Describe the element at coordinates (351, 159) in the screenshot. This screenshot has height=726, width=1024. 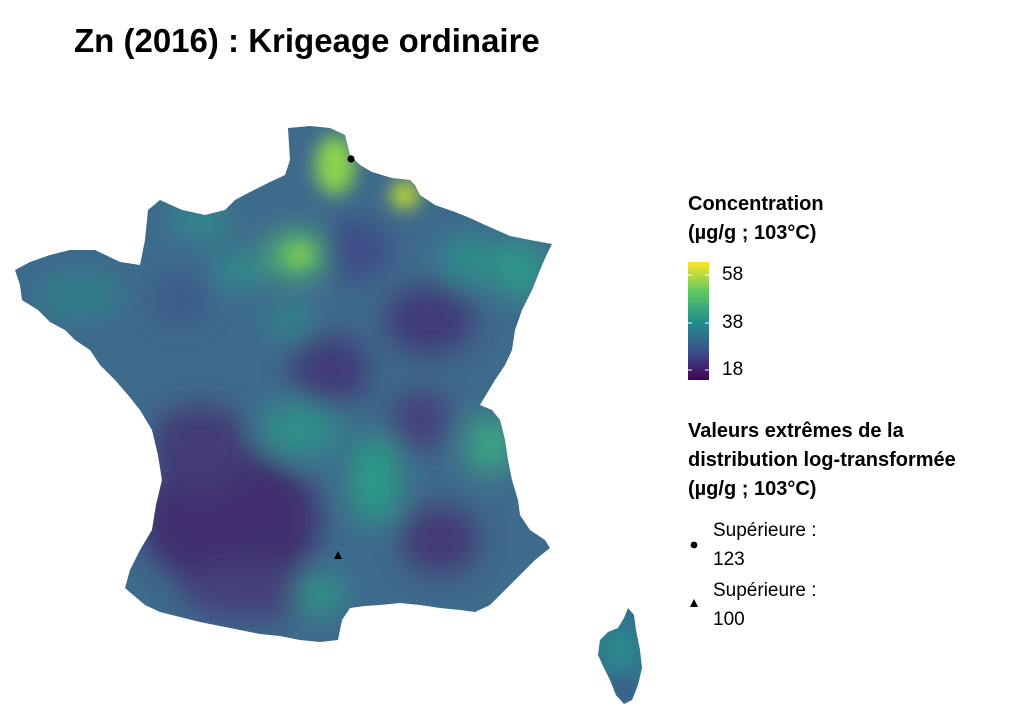
I see `extreme-circle-marker` at that location.